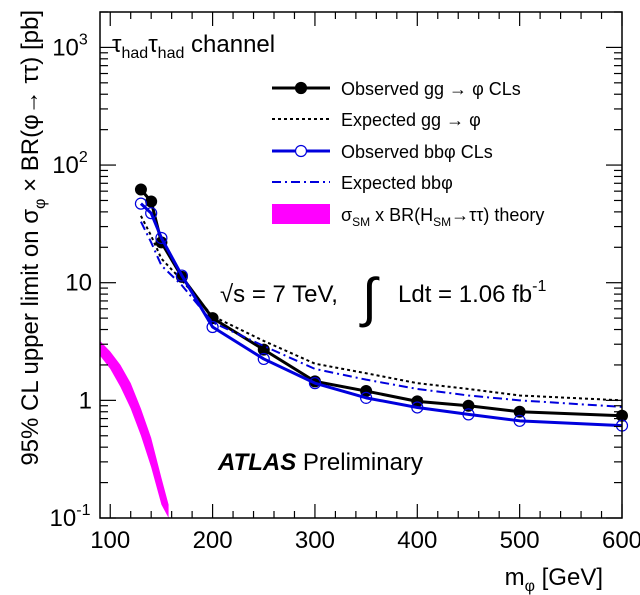  What do you see at coordinates (70, 46) in the screenshot?
I see `y-tick-label: 10³` at bounding box center [70, 46].